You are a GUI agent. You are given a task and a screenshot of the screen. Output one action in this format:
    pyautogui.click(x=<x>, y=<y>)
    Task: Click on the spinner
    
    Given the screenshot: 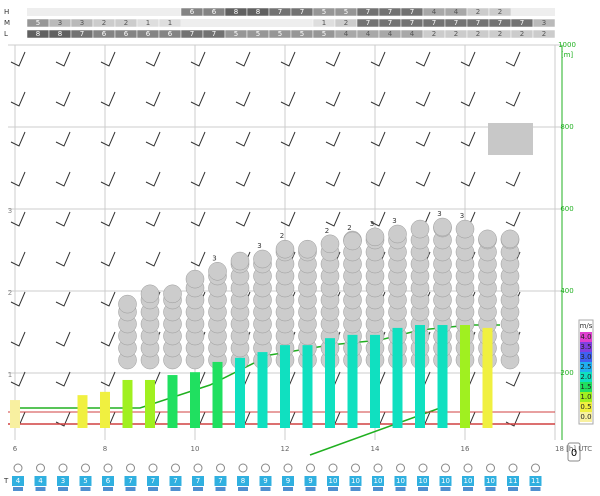 What is the action you would take?
    pyautogui.click(x=574, y=452)
    